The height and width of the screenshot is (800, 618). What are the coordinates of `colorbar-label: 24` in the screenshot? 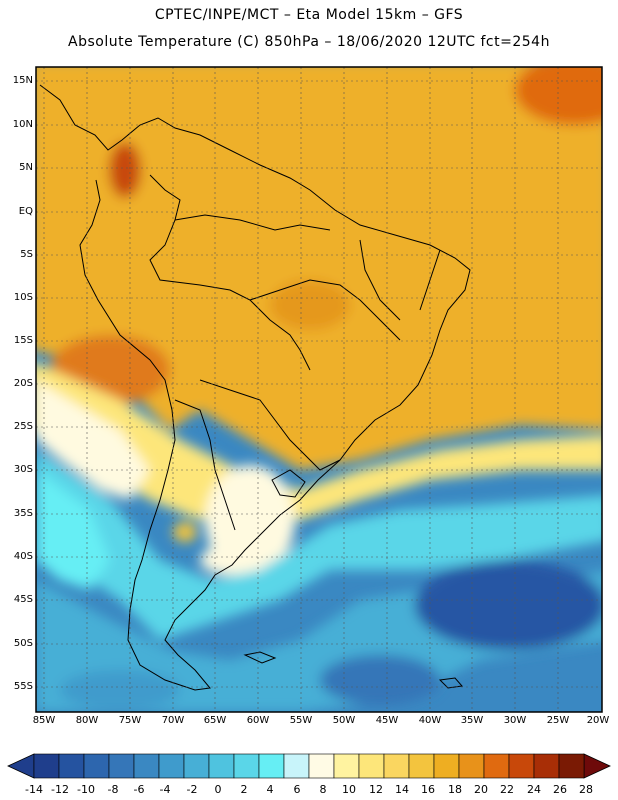 It's located at (534, 789).